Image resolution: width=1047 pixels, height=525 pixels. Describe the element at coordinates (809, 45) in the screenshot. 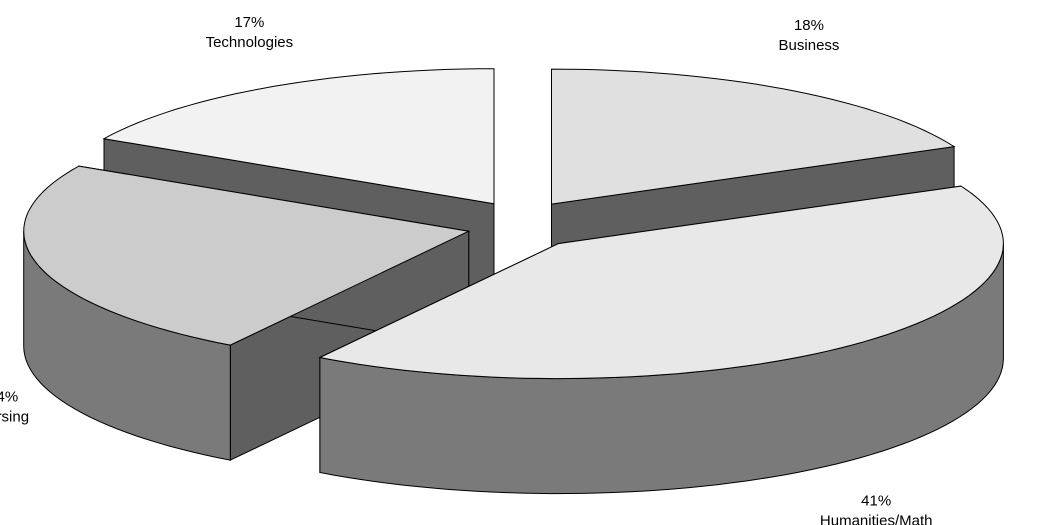

I see `category-label: Business` at that location.